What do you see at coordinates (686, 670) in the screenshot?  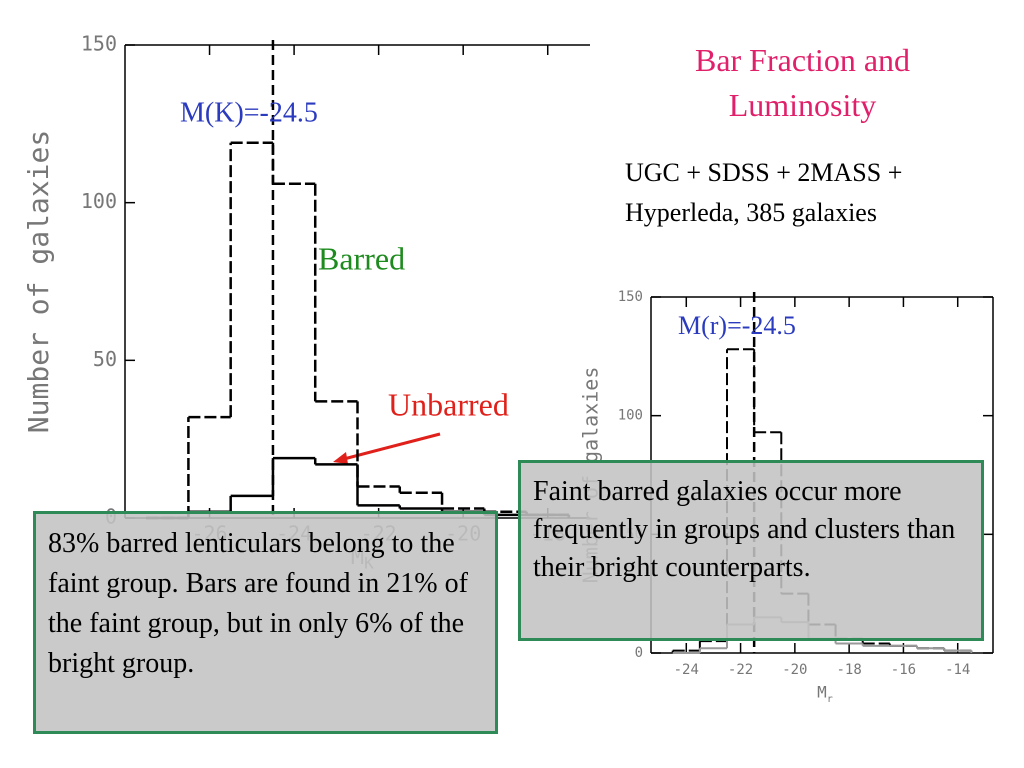 I see `x-tick-label: -24` at bounding box center [686, 670].